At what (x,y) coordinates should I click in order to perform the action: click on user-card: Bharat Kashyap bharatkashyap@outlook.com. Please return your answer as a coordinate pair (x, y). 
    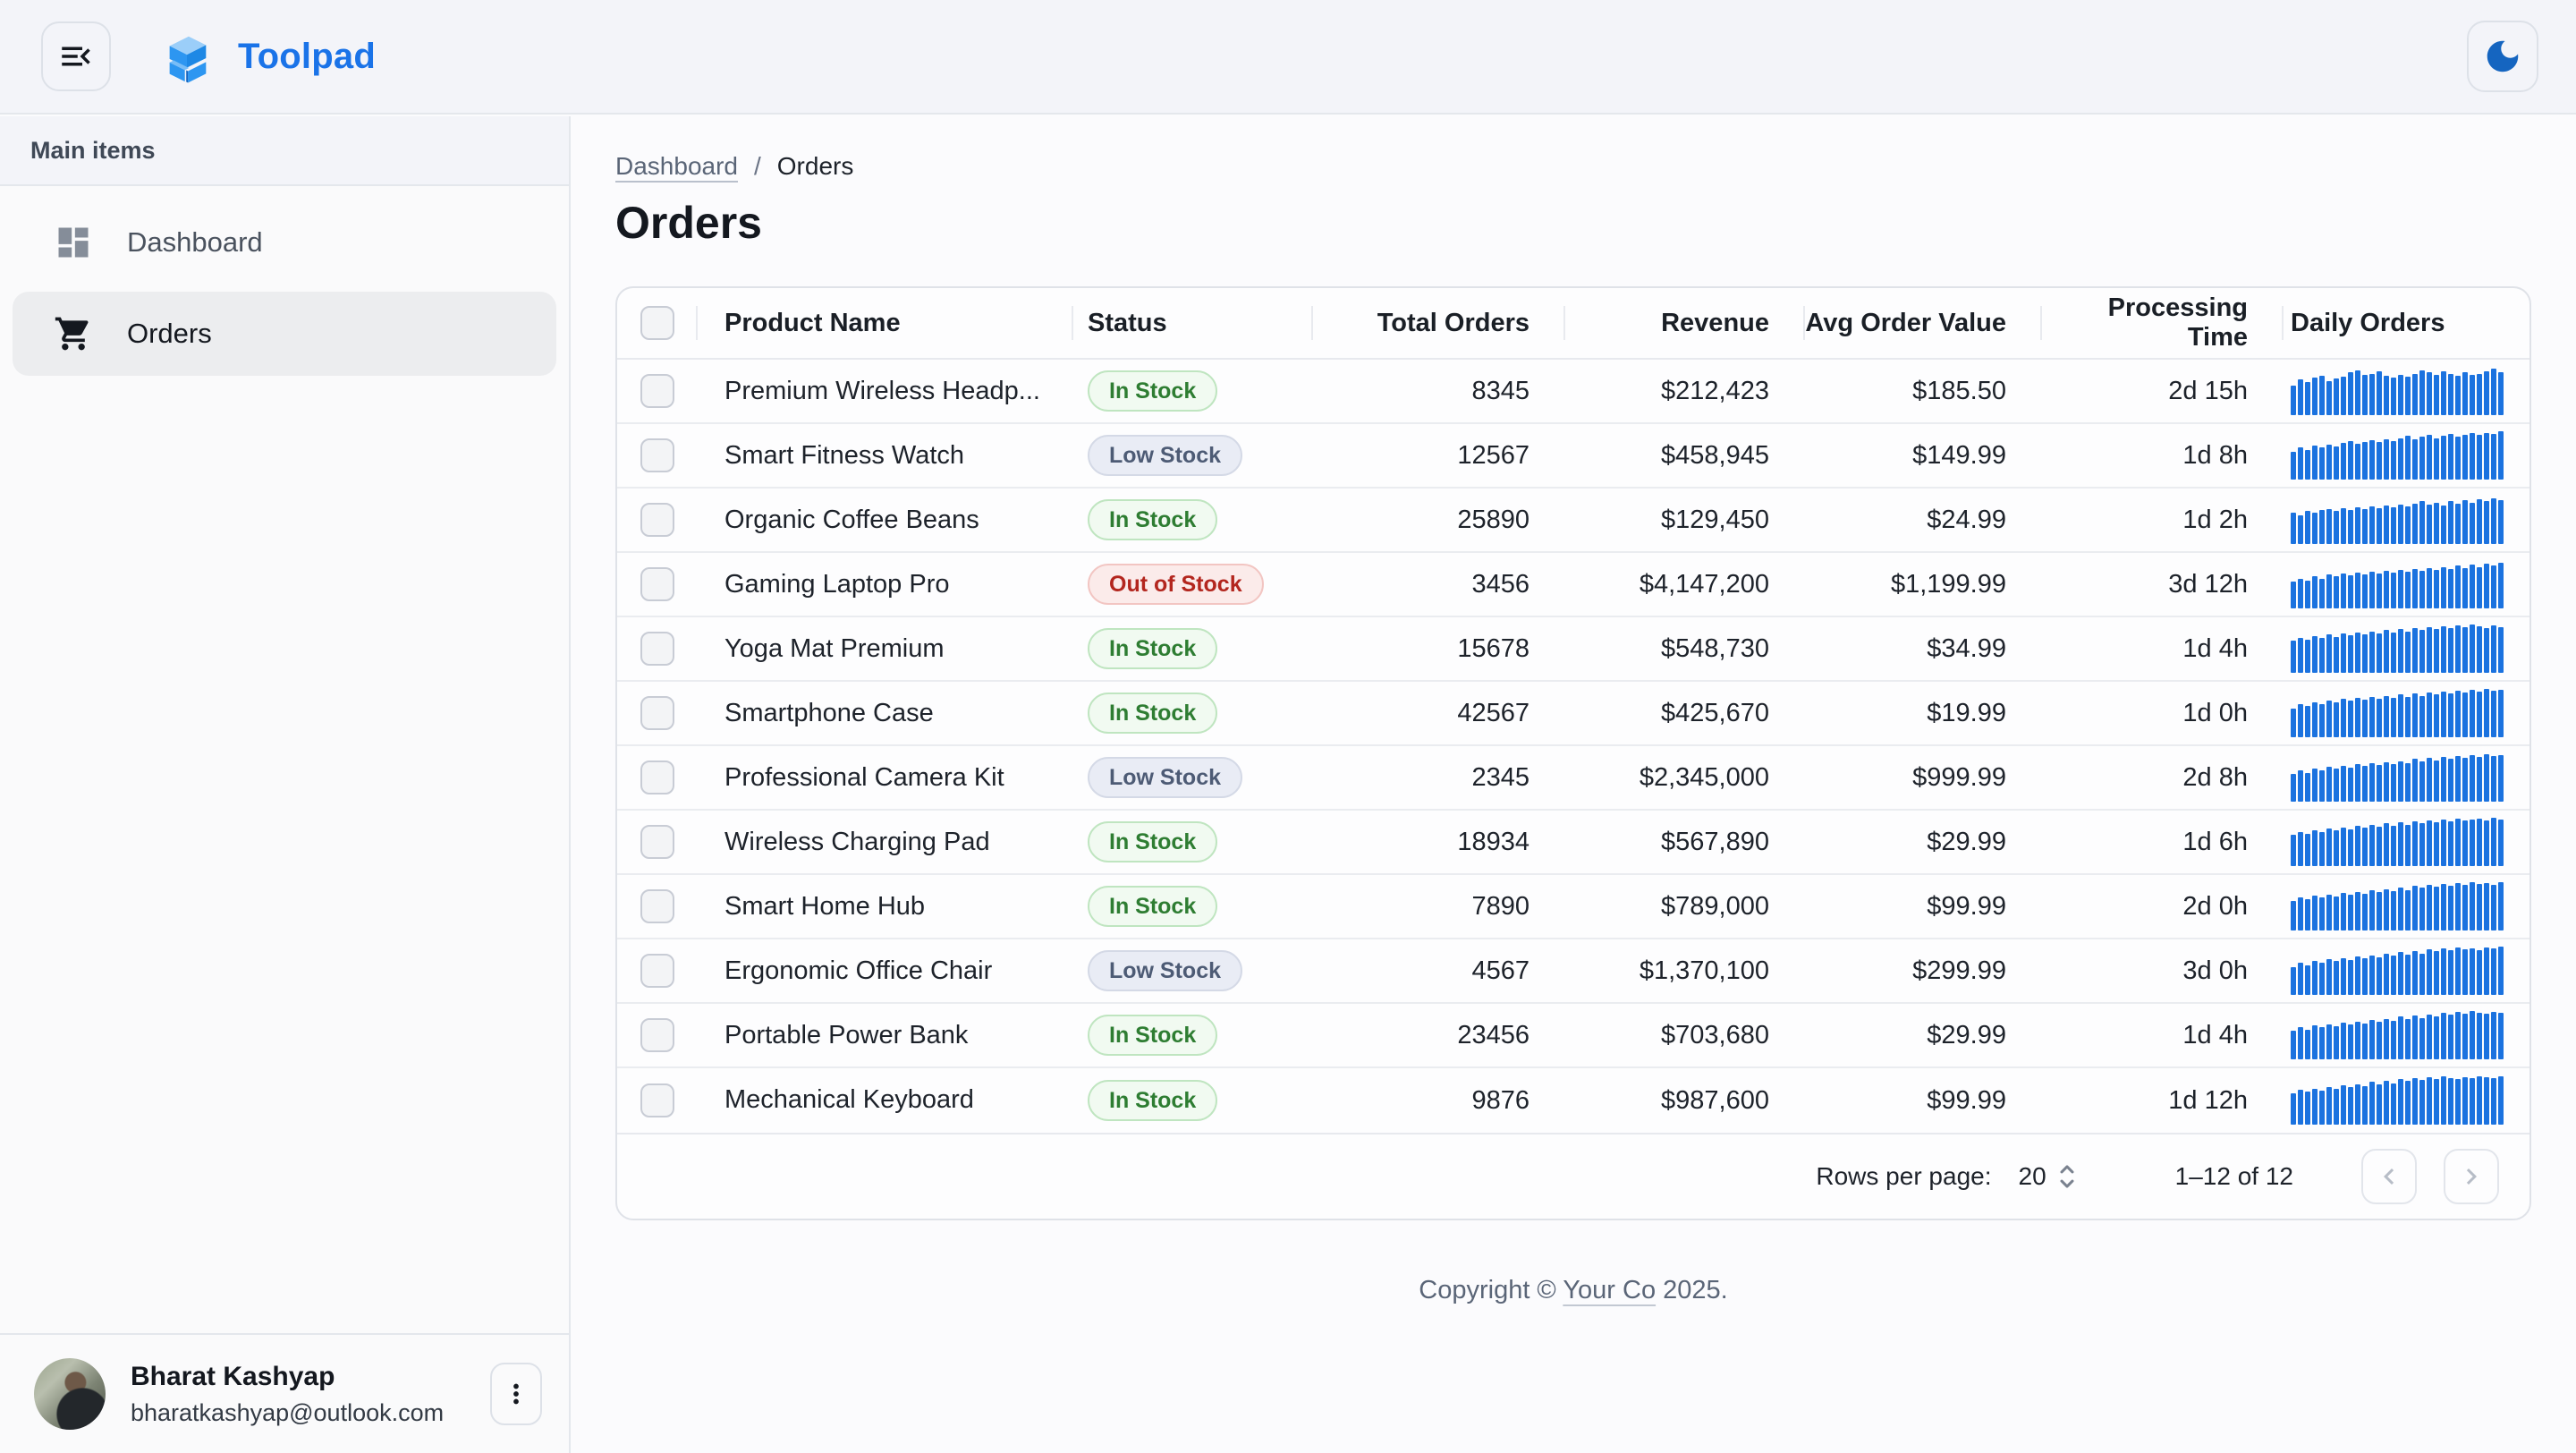
    Looking at the image, I should click on (284, 1393).